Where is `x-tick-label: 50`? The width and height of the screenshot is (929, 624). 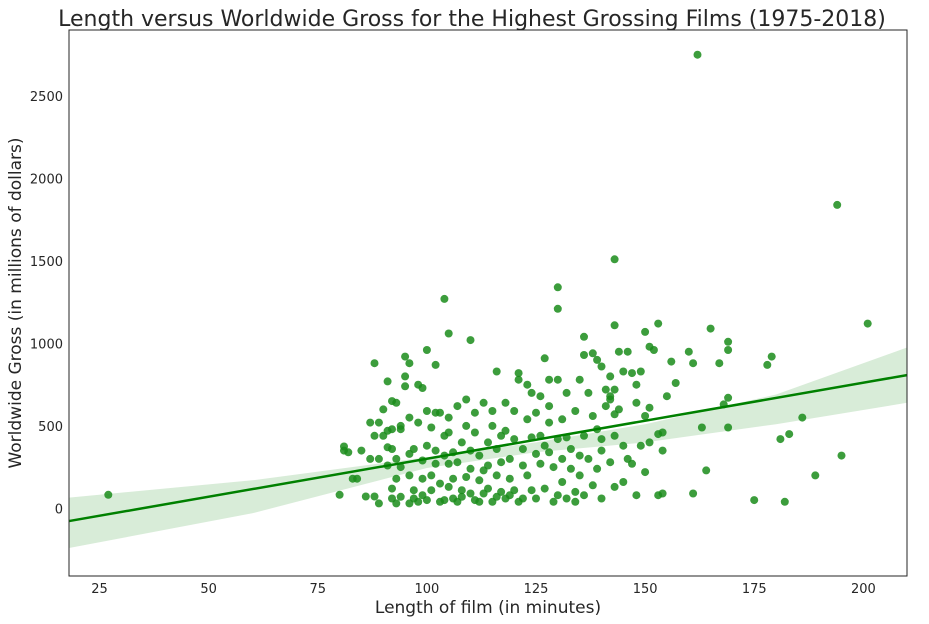
x-tick-label: 50 is located at coordinates (208, 589).